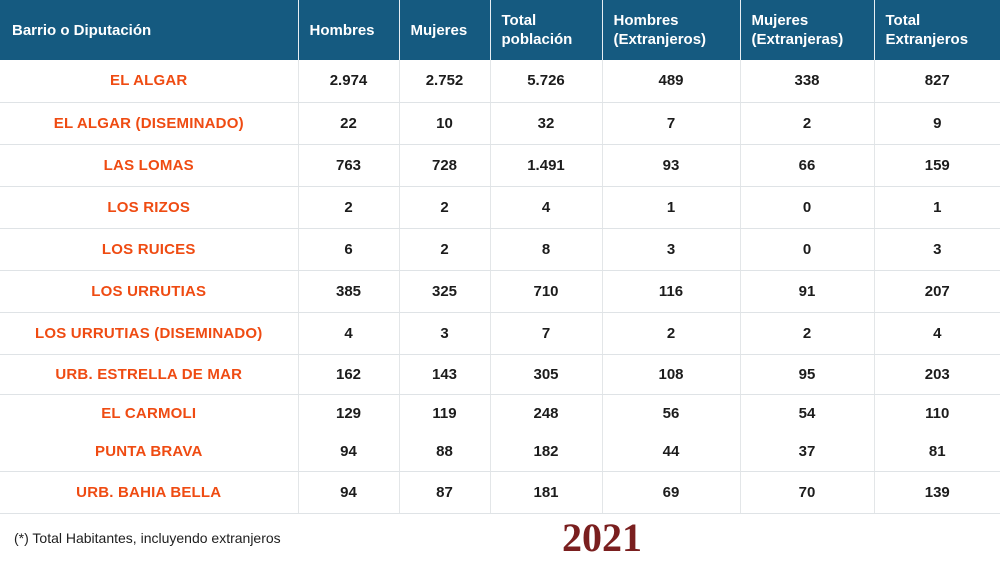 This screenshot has height=561, width=1000. What do you see at coordinates (149, 413) in the screenshot?
I see `barrio-name: EL CARMOLI` at bounding box center [149, 413].